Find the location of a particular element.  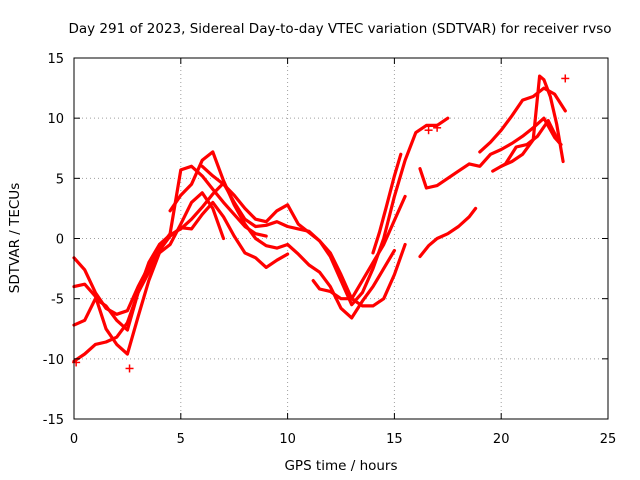

x-tick-label: 10 is located at coordinates (287, 439).